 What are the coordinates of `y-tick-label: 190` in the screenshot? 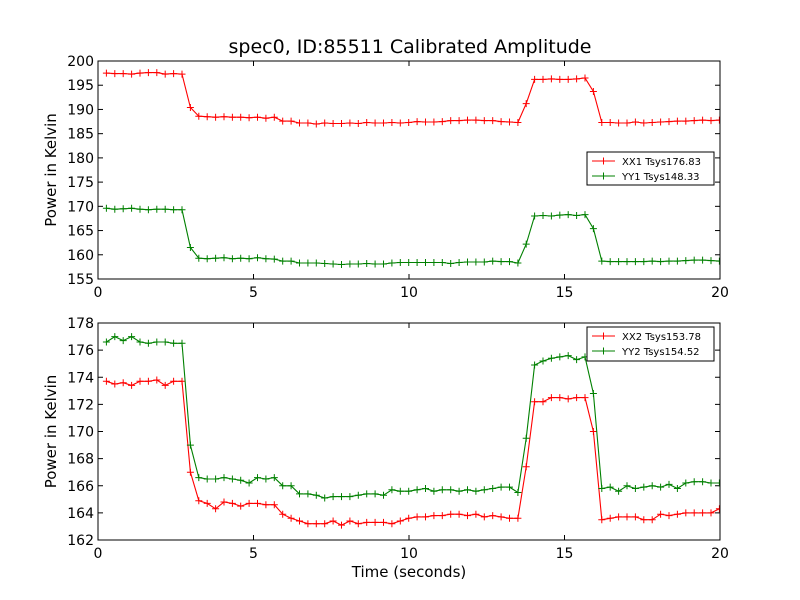 It's located at (80, 110).